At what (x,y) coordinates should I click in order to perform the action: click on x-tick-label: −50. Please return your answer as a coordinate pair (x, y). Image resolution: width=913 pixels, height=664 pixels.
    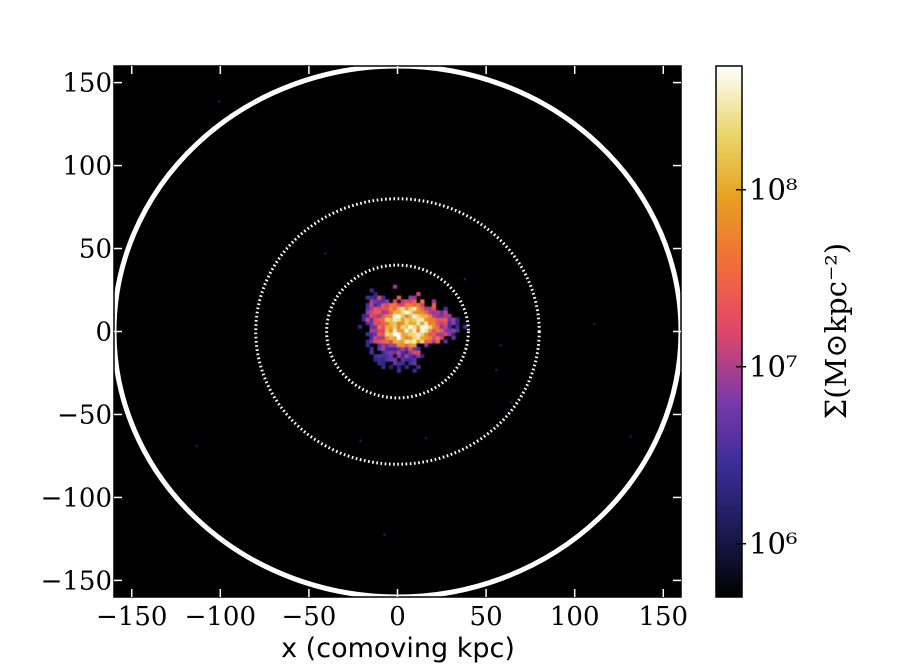
    Looking at the image, I should click on (308, 617).